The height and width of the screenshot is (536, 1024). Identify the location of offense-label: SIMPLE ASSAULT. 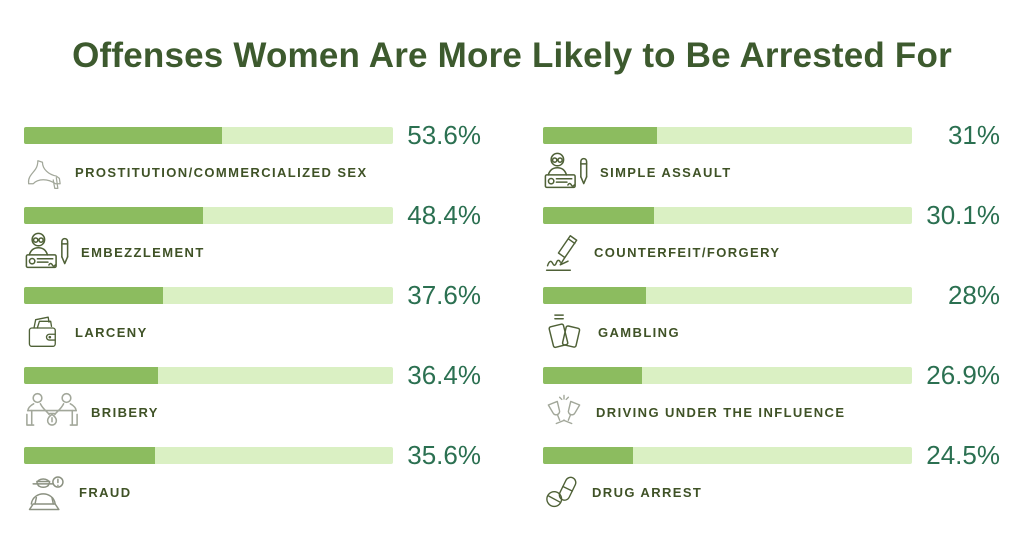
(666, 173).